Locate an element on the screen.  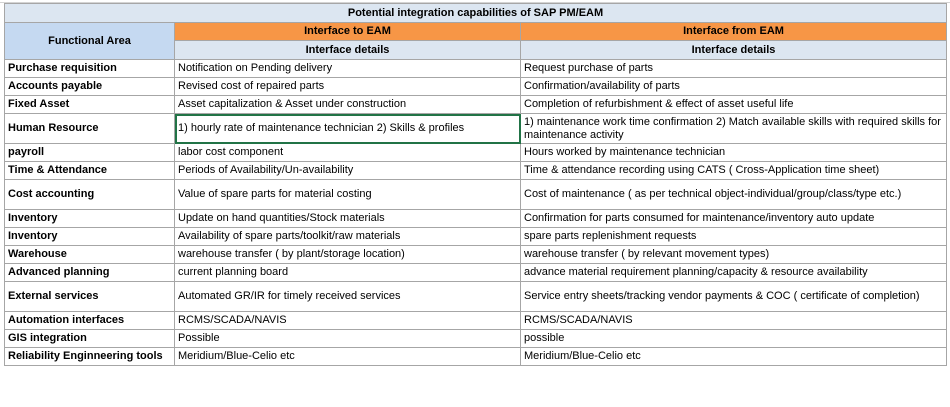
interface-from-cell: spare parts replenishment requests is located at coordinates (733, 236).